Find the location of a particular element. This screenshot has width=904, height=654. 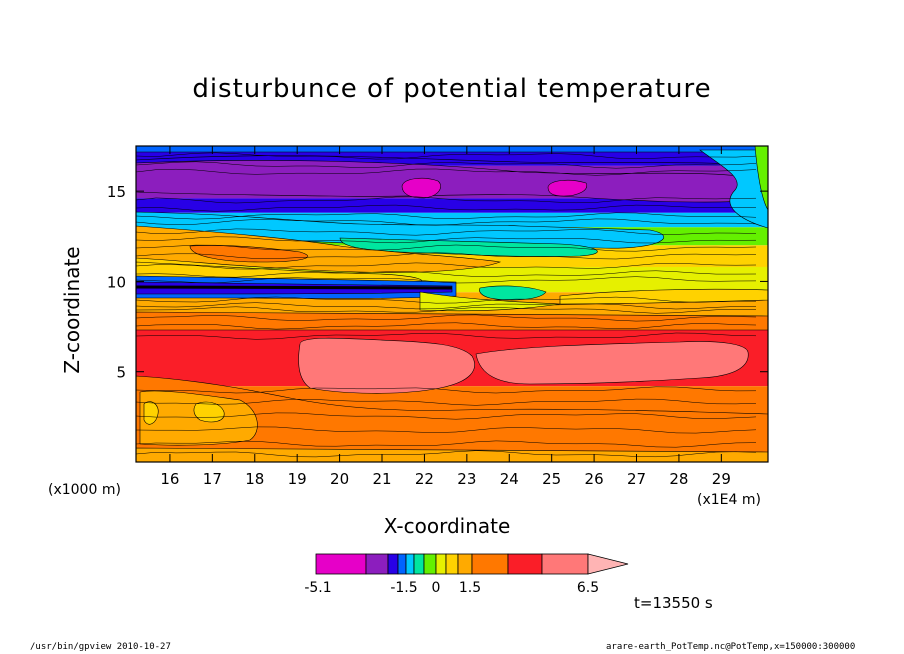

x-tick-label-16: 16 is located at coordinates (169, 479).